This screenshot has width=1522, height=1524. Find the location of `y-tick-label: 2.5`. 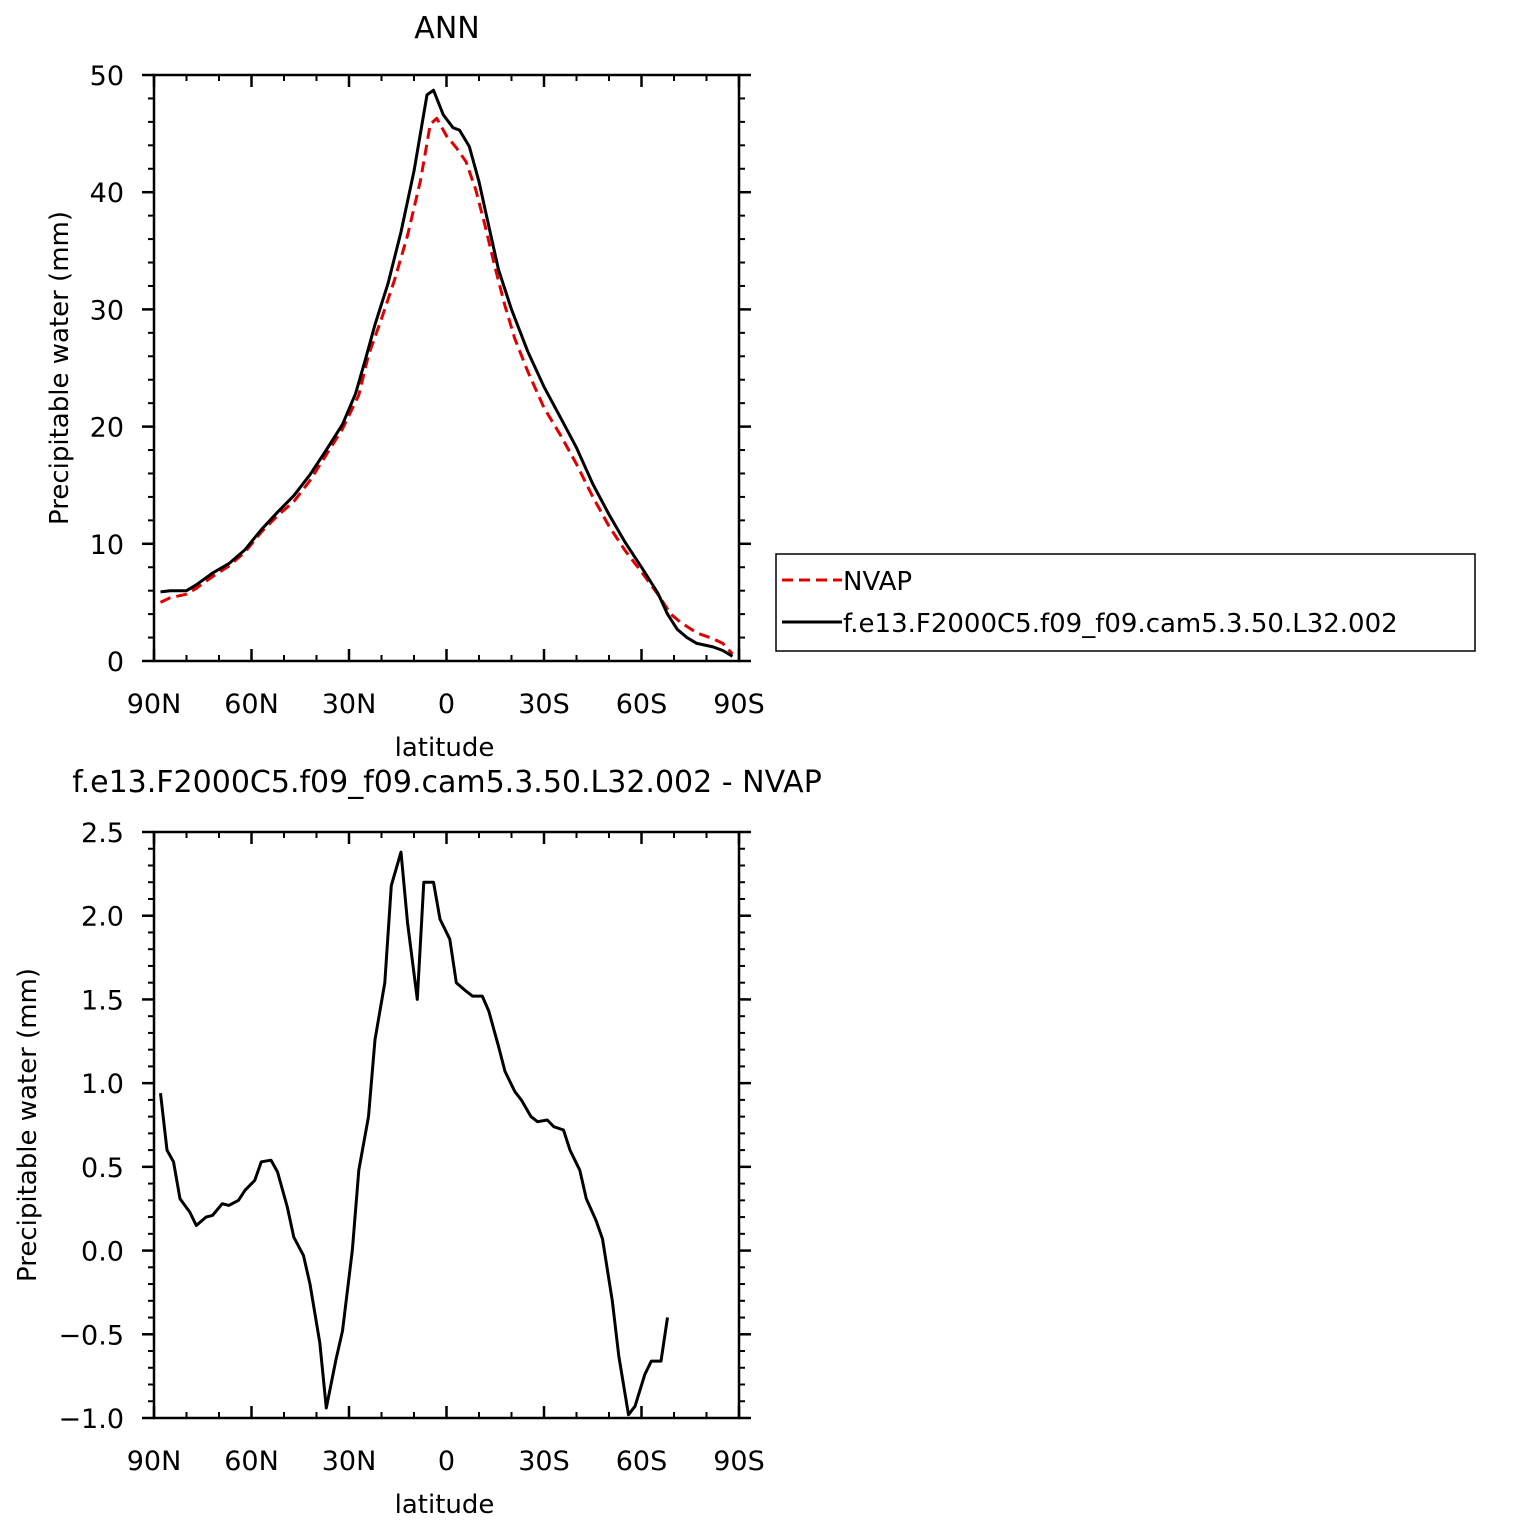

y-tick-label: 2.5 is located at coordinates (102, 833).